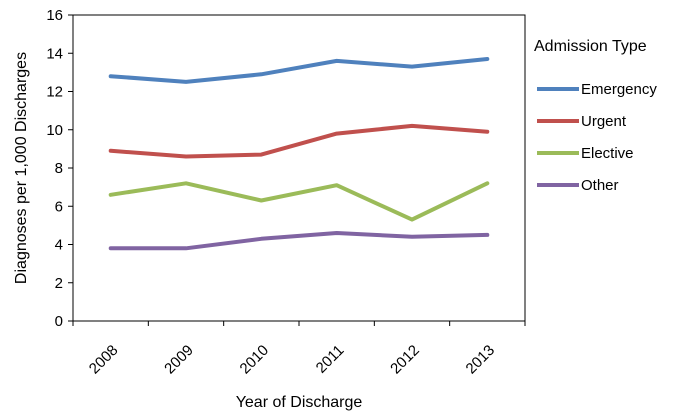  What do you see at coordinates (59, 283) in the screenshot?
I see `y-tick-label: 2` at bounding box center [59, 283].